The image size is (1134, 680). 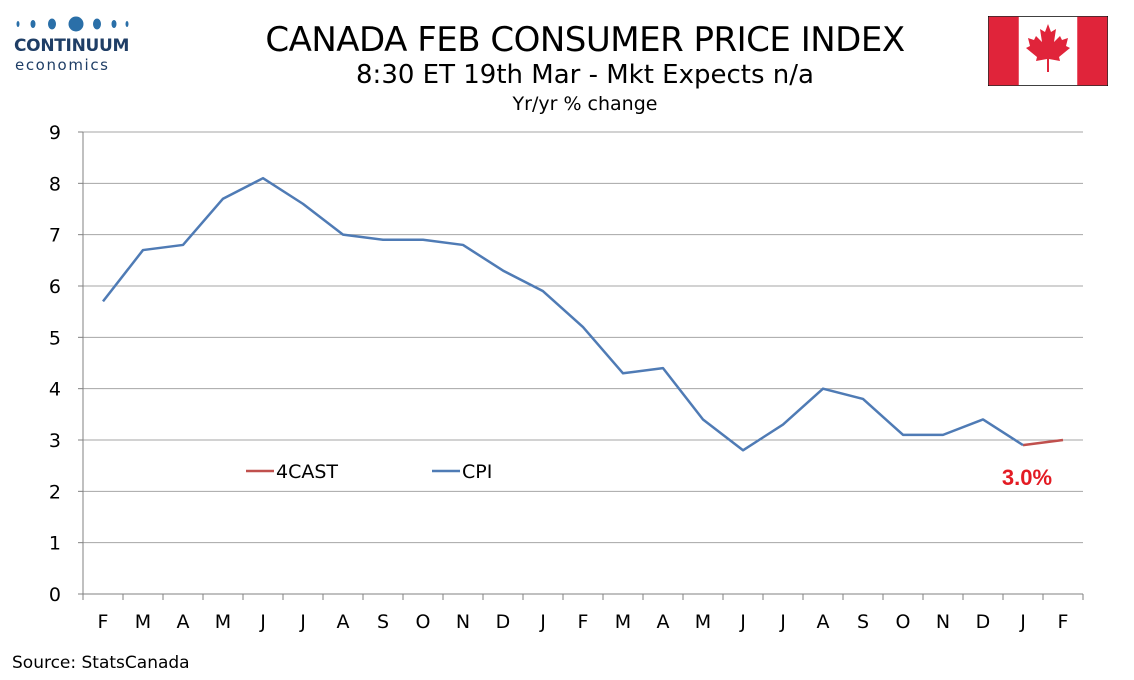 What do you see at coordinates (477, 472) in the screenshot?
I see `legend-label-cpi: CPI` at bounding box center [477, 472].